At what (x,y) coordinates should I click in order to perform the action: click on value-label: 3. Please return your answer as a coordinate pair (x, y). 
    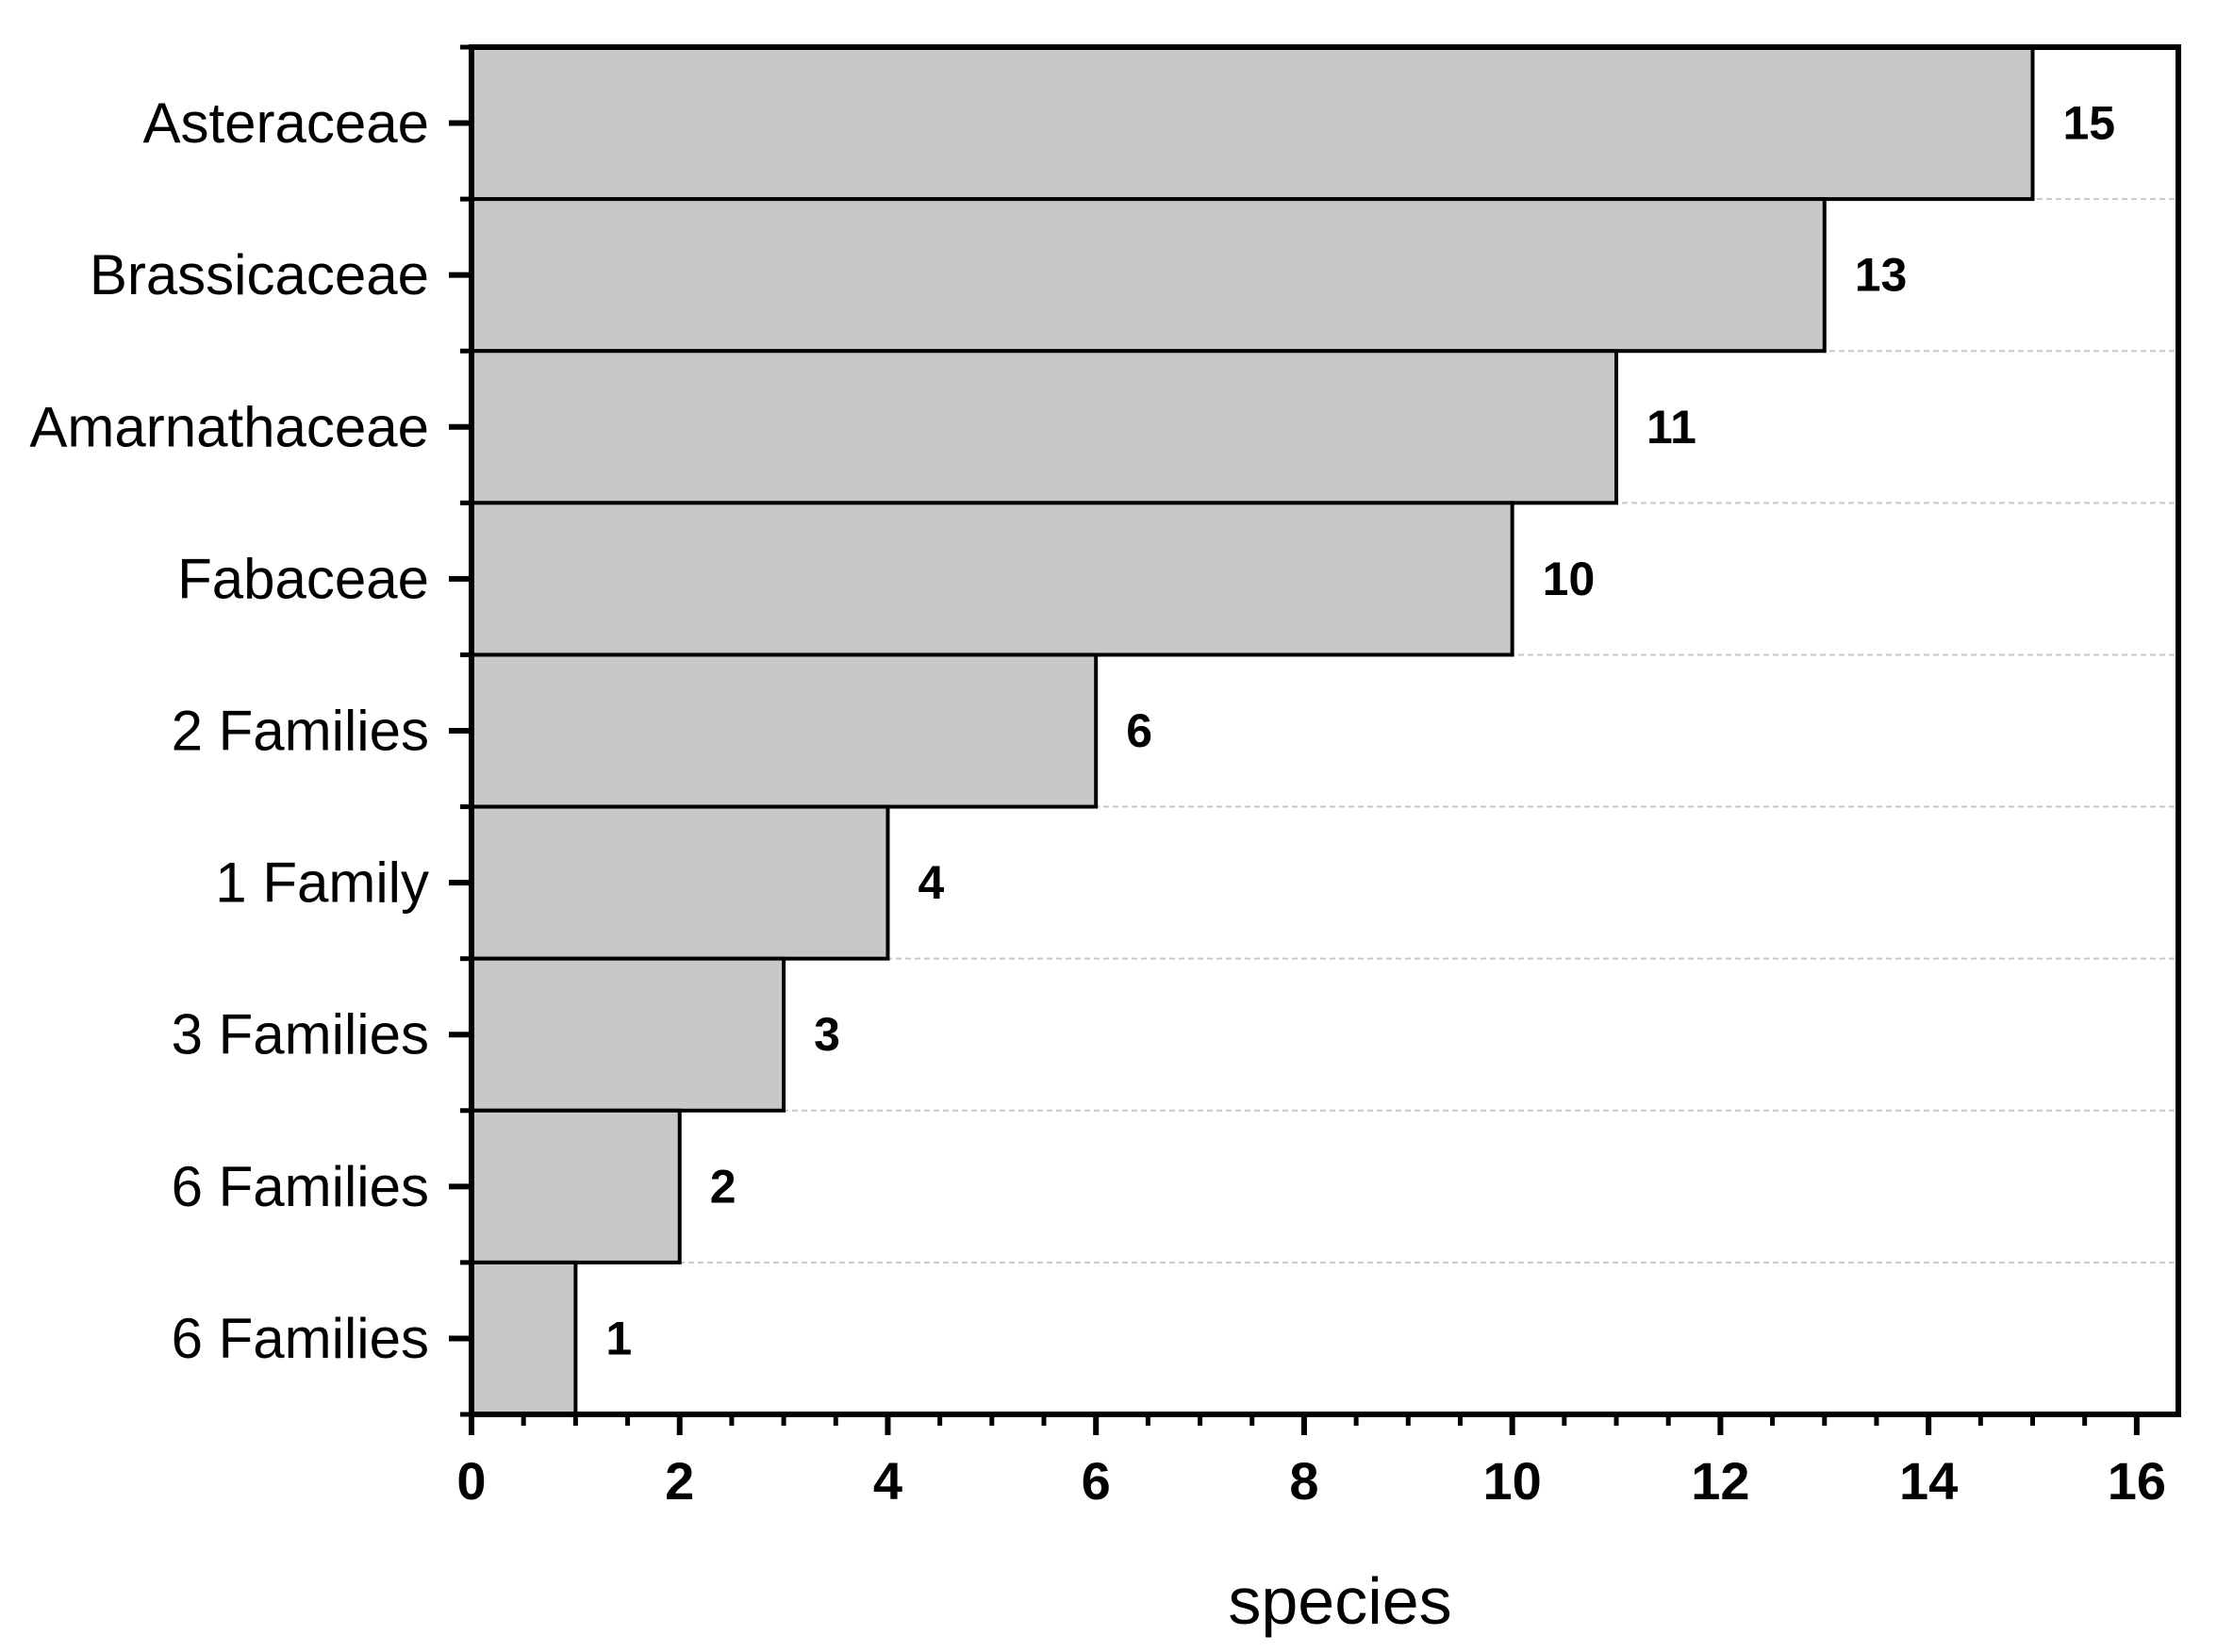
    Looking at the image, I should click on (827, 1034).